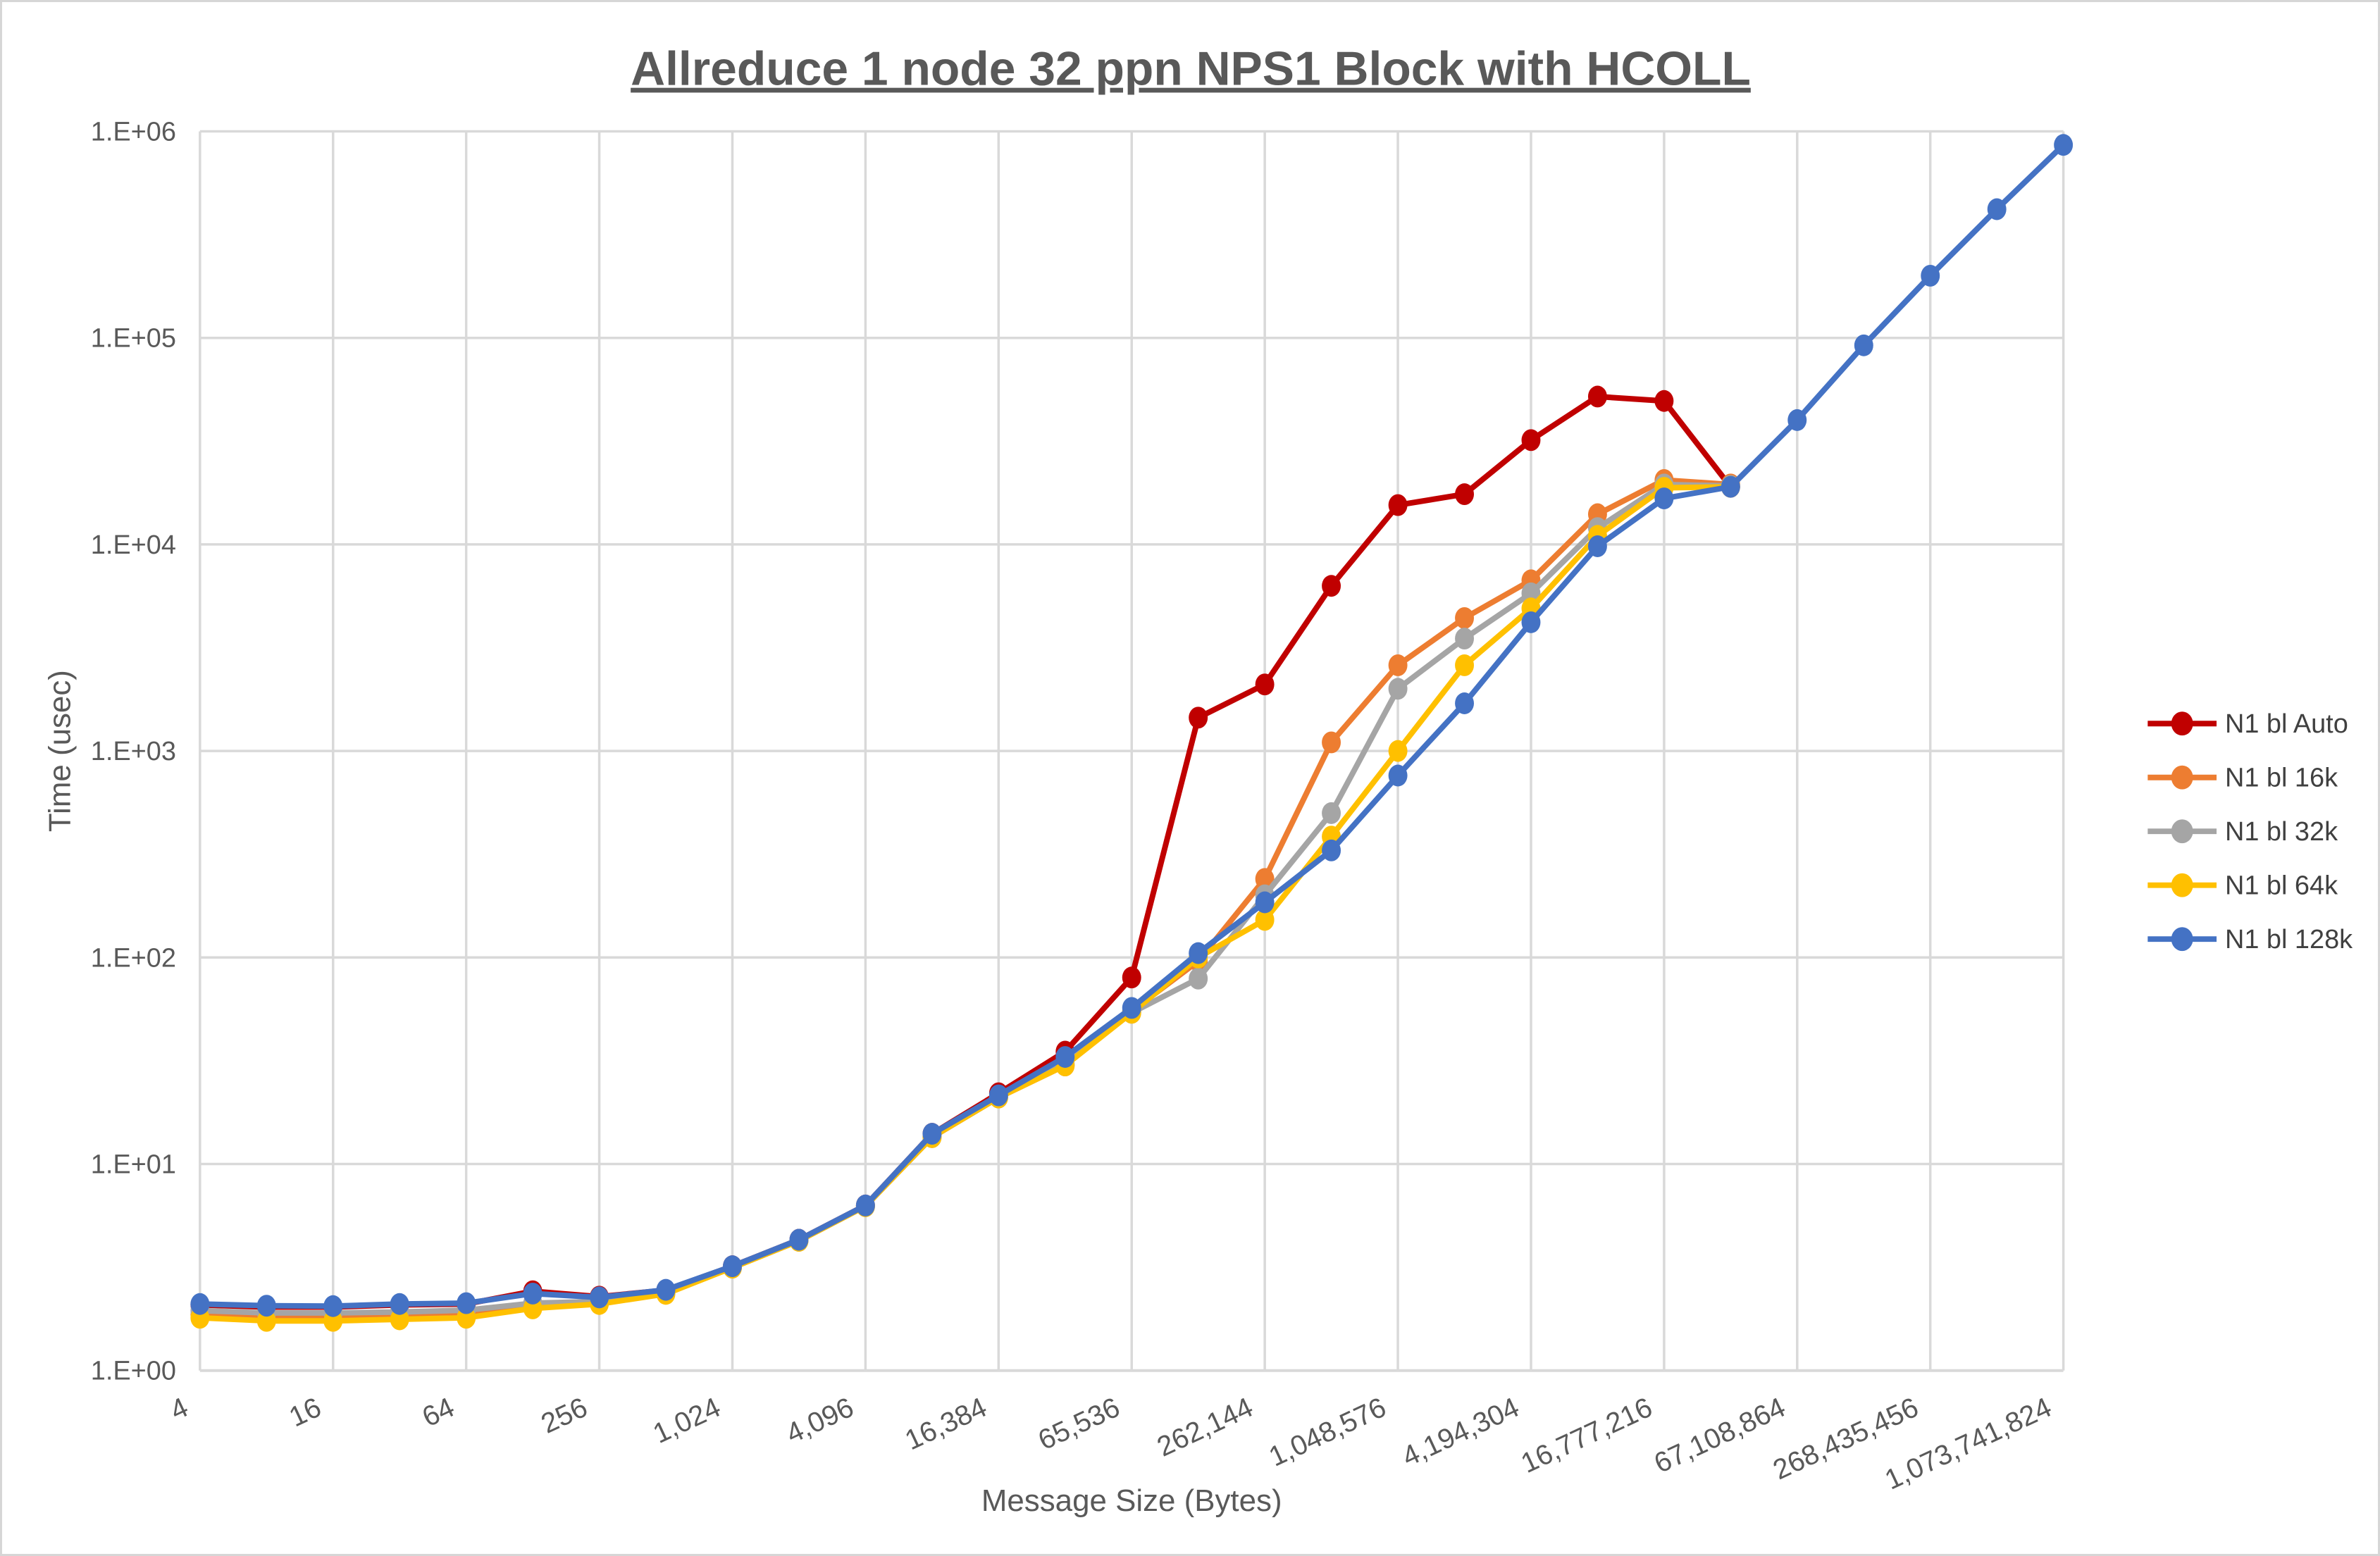 The image size is (2380, 1556). What do you see at coordinates (1586, 1435) in the screenshot?
I see `x-tick-label: 16,777,216` at bounding box center [1586, 1435].